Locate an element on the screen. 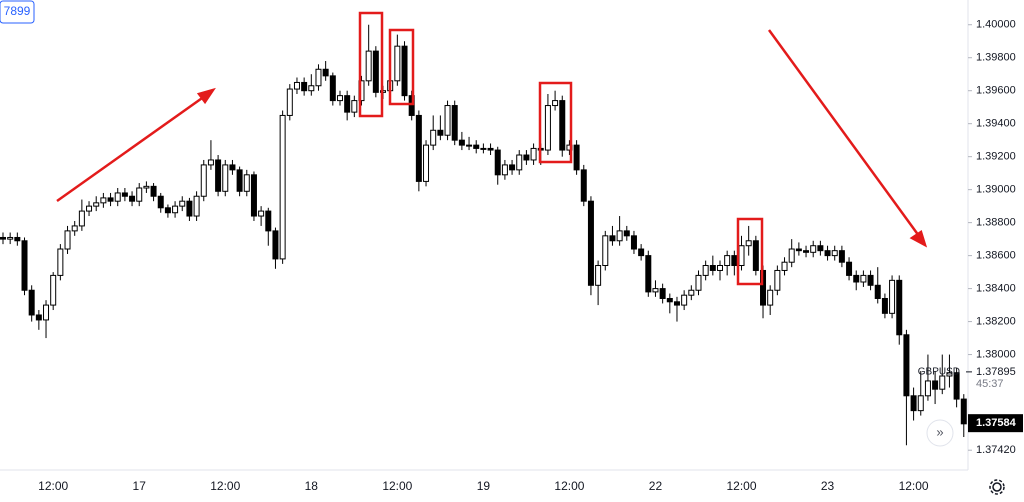 The height and width of the screenshot is (502, 1024). symbol-price-label: 1.37895 is located at coordinates (996, 372).